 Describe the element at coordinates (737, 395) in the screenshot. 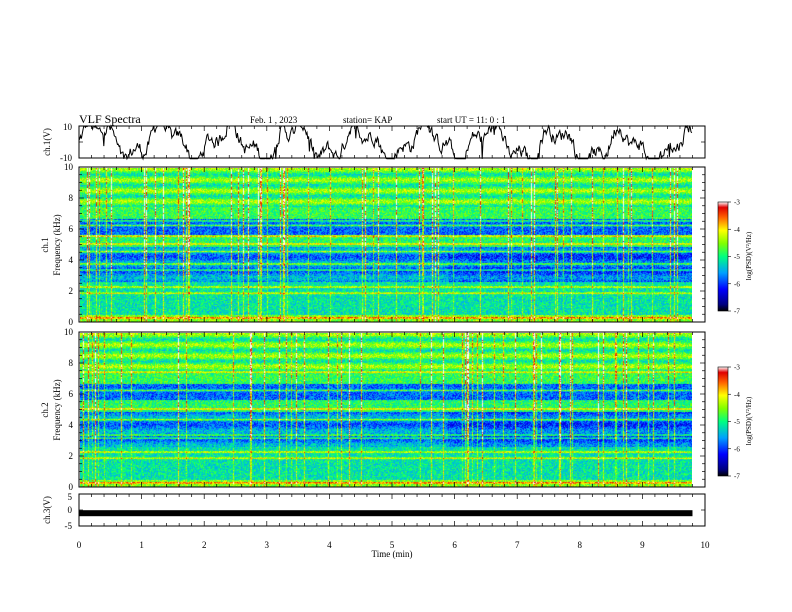

I see `ch2-colorbar-tick-label: -4` at that location.